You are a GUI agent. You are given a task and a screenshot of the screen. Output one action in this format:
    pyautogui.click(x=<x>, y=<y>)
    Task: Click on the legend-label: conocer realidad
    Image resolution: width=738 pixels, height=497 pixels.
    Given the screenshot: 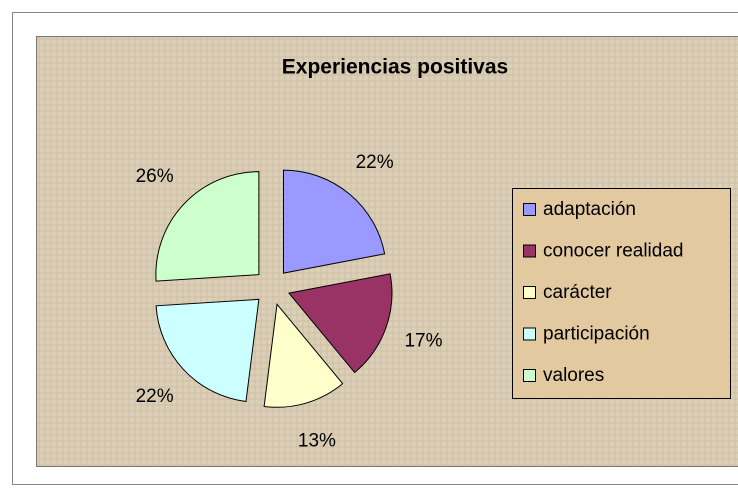 What is the action you would take?
    pyautogui.click(x=613, y=251)
    